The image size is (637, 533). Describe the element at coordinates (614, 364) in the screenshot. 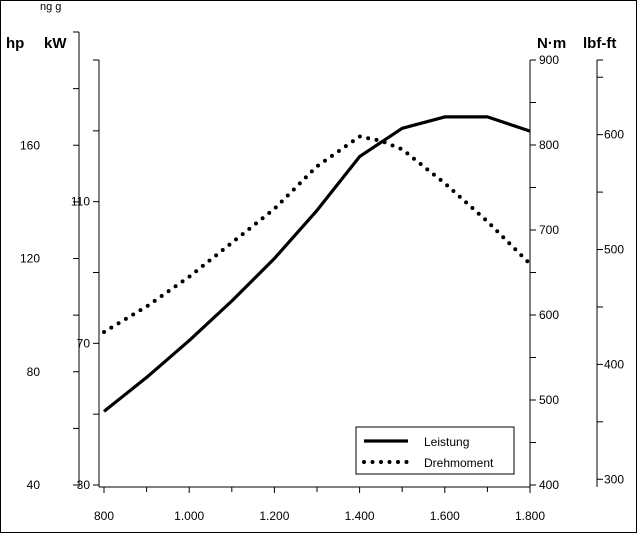

I see `lbfft-tick-label-400: 400` at that location.